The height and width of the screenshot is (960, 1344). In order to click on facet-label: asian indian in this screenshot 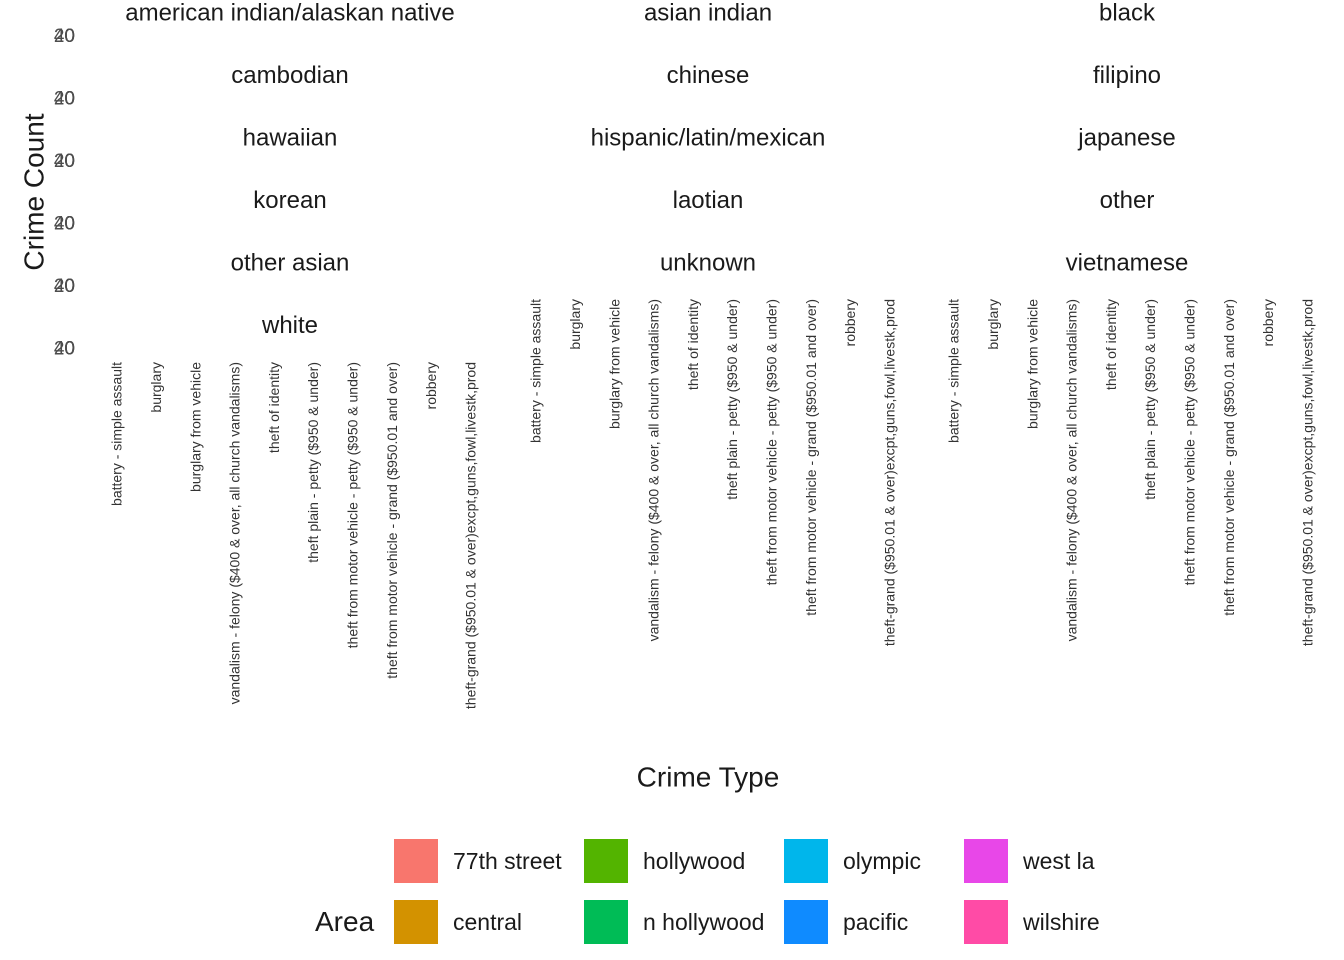, I will do `click(708, 13)`.